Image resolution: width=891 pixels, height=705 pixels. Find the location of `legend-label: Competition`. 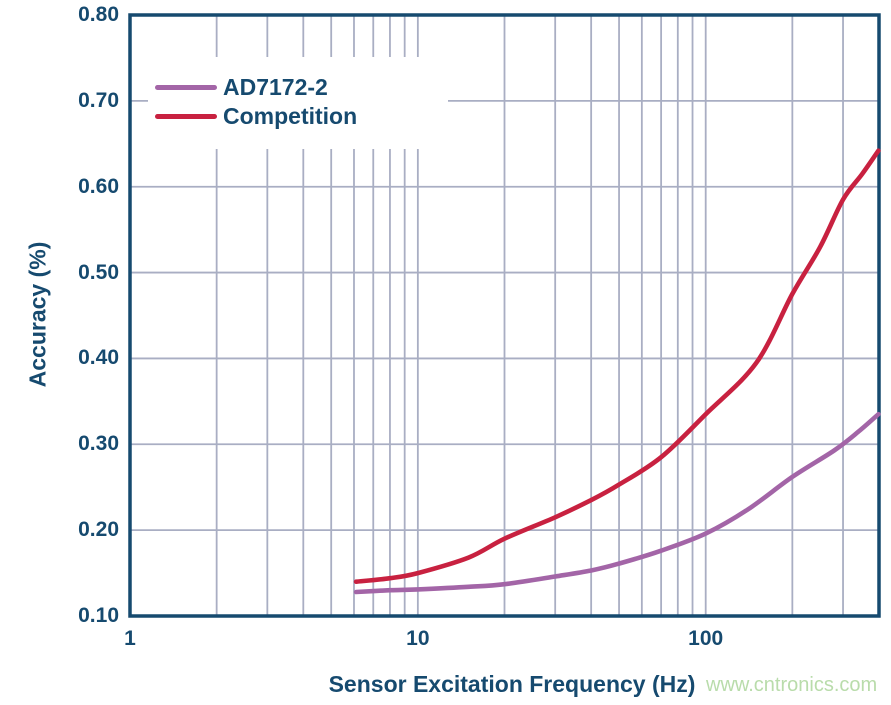

legend-label: Competition is located at coordinates (290, 116).